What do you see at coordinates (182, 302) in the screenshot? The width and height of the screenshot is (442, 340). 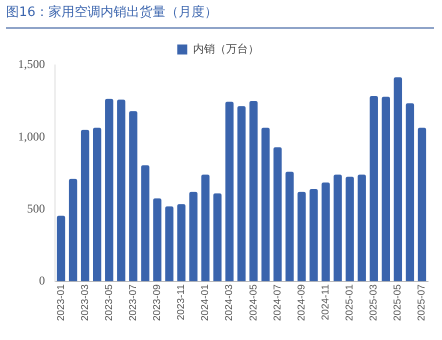 I see `x-tick-label: 2023-11` at bounding box center [182, 302].